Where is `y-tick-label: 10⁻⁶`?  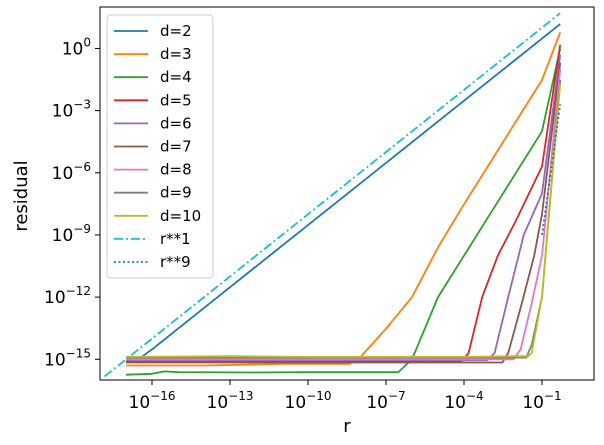 y-tick-label: 10⁻⁶ is located at coordinates (71, 172).